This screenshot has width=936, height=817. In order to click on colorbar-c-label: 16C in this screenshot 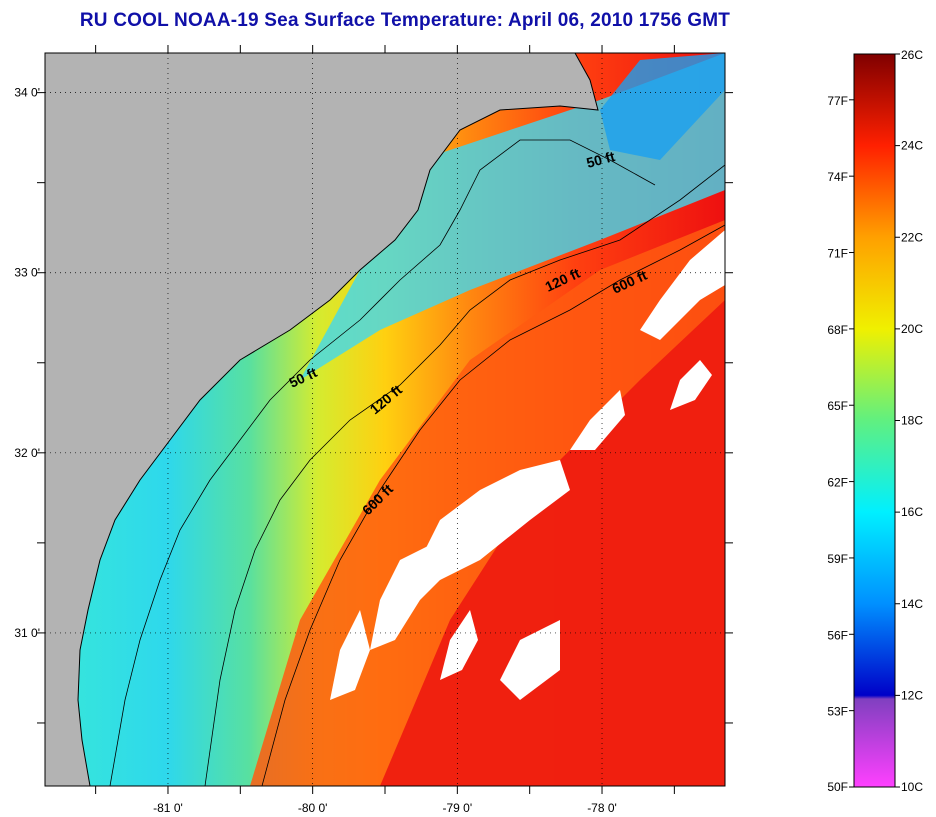, I will do `click(912, 512)`.